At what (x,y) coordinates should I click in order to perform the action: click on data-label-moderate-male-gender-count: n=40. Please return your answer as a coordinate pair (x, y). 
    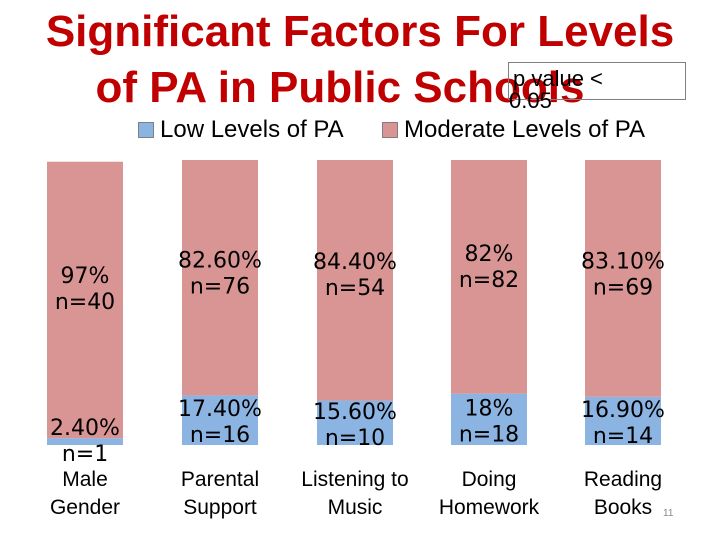
    Looking at the image, I should click on (85, 302).